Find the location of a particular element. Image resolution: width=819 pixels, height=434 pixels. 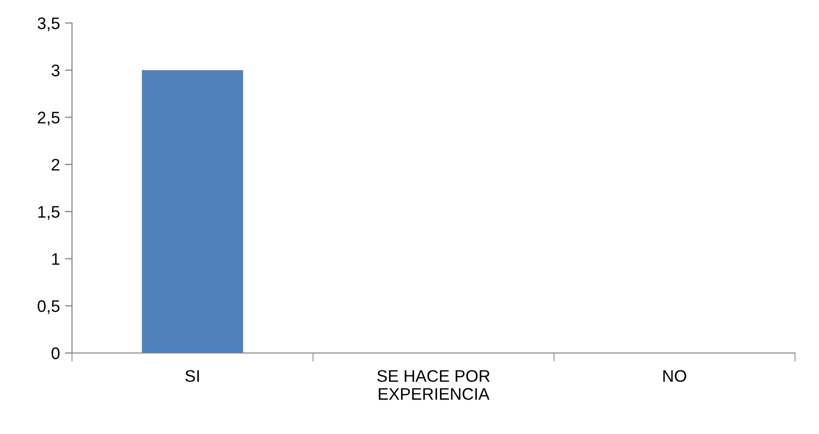

y-tick-label: 2 is located at coordinates (56, 164).